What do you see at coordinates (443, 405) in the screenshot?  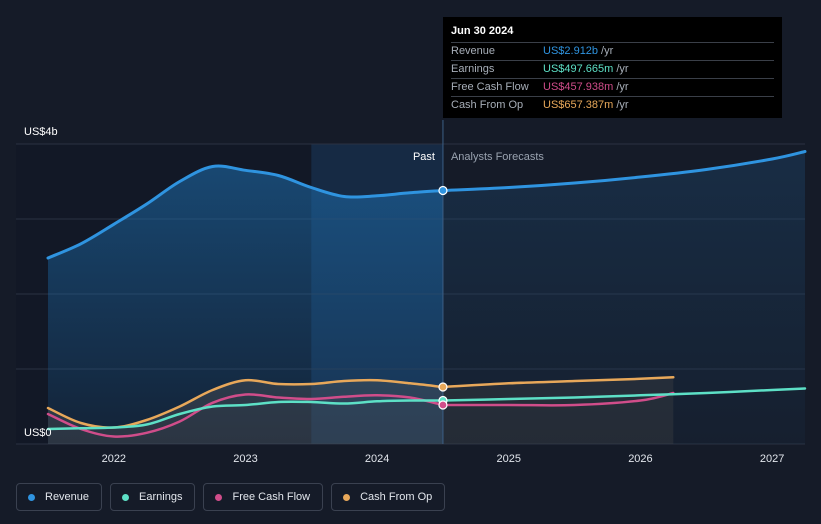 I see `free-cash-flow-marker` at bounding box center [443, 405].